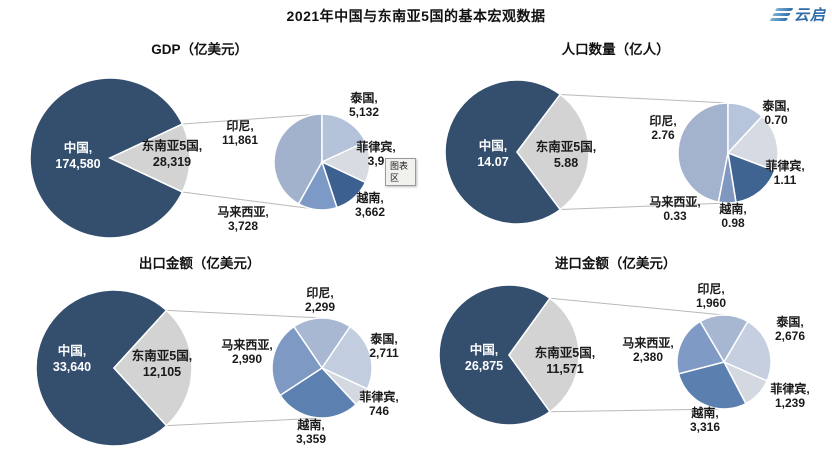 This screenshot has width=832, height=467. What do you see at coordinates (364, 105) in the screenshot?
I see `label-thailand: 泰国, 5,132` at bounding box center [364, 105].